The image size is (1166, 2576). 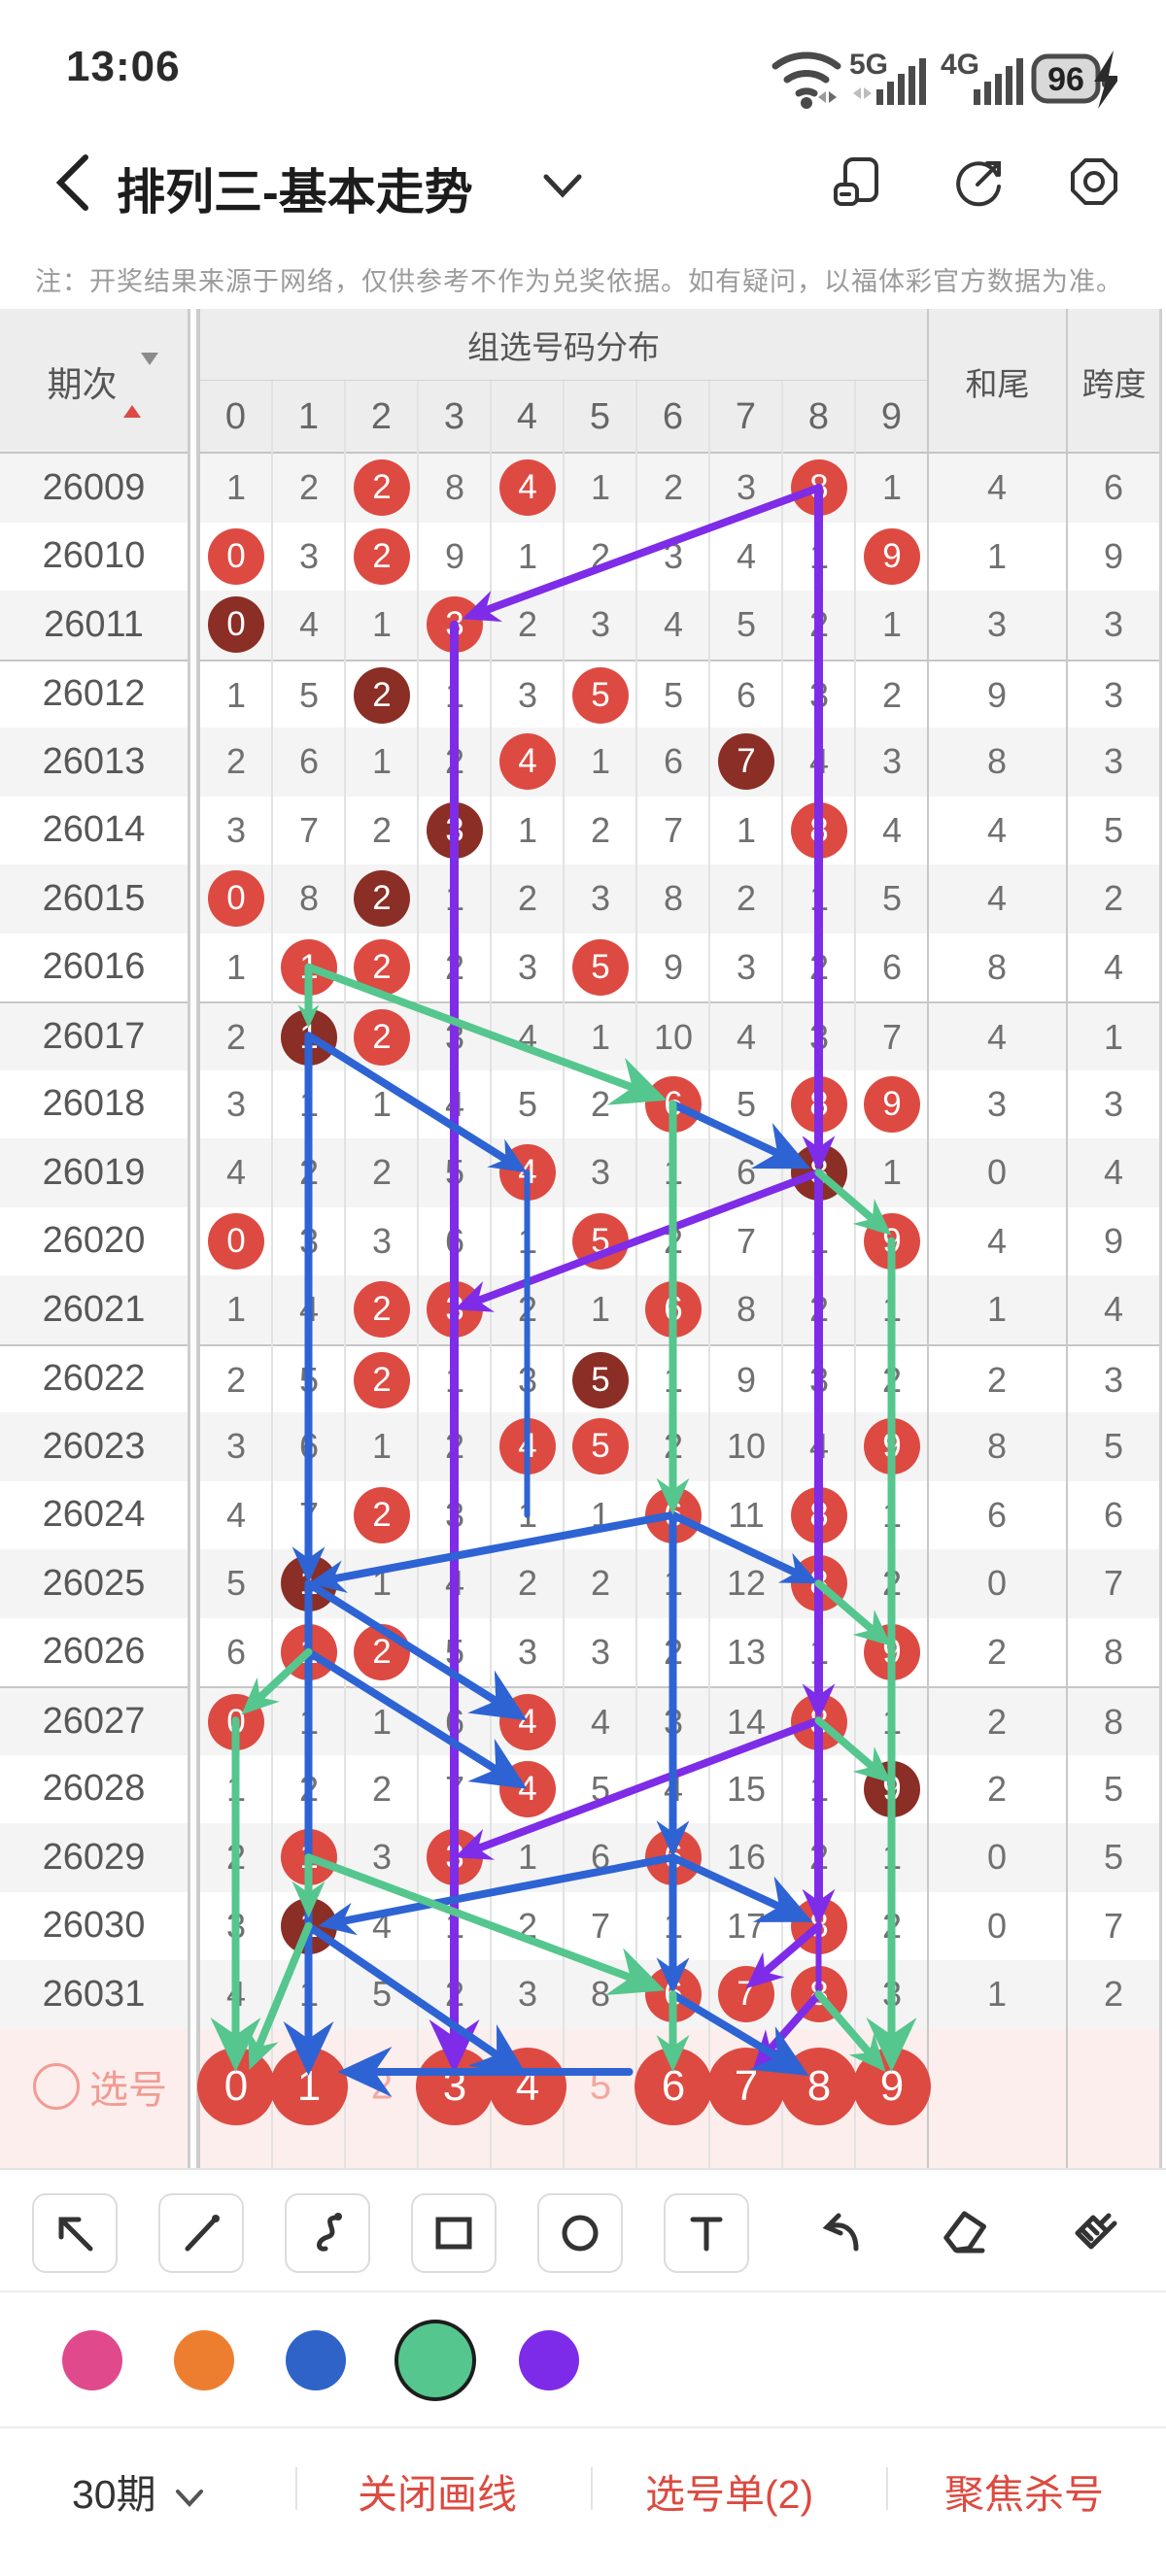 I want to click on title-dropdown-icon, so click(x=562, y=185).